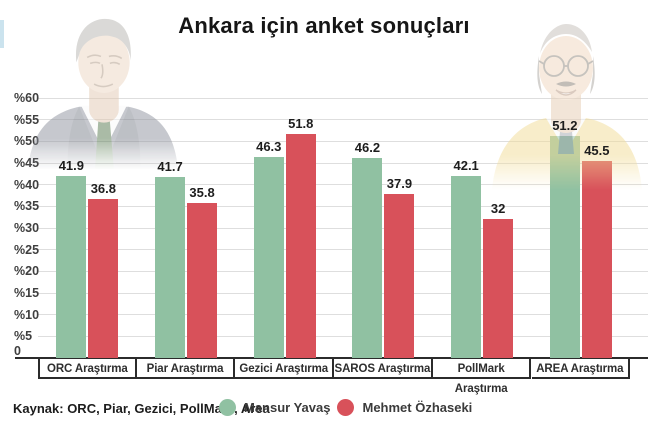 The width and height of the screenshot is (648, 429). Describe the element at coordinates (331, 358) in the screenshot. I see `x-axis-line` at that location.